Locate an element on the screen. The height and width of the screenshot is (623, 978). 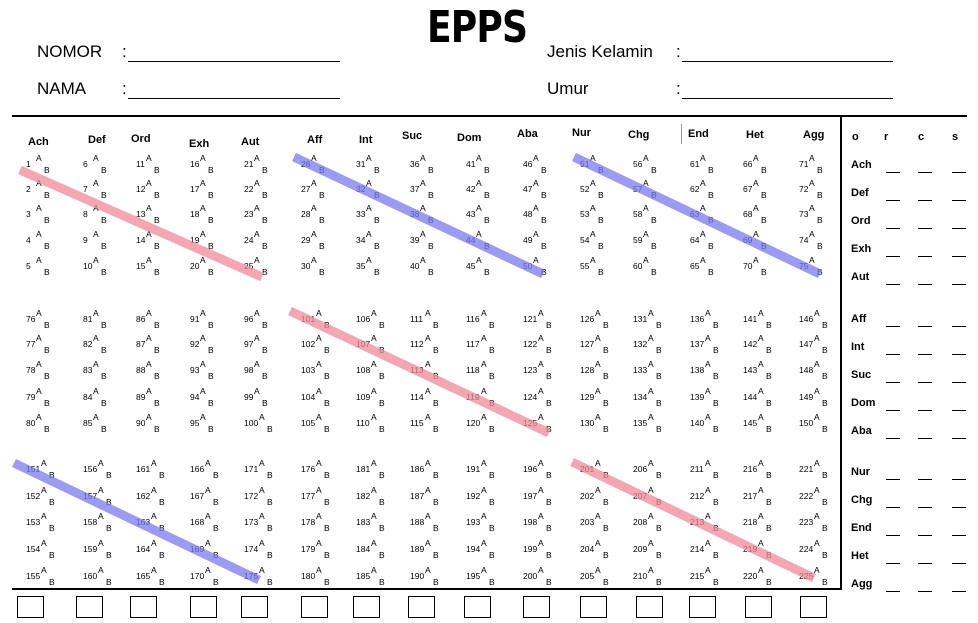
item-173: 173 A B is located at coordinates (274, 522).